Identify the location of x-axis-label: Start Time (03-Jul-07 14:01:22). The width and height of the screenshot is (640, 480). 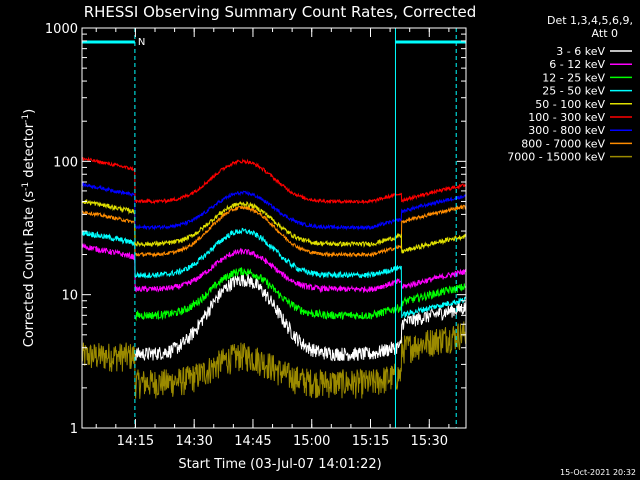
(279, 464).